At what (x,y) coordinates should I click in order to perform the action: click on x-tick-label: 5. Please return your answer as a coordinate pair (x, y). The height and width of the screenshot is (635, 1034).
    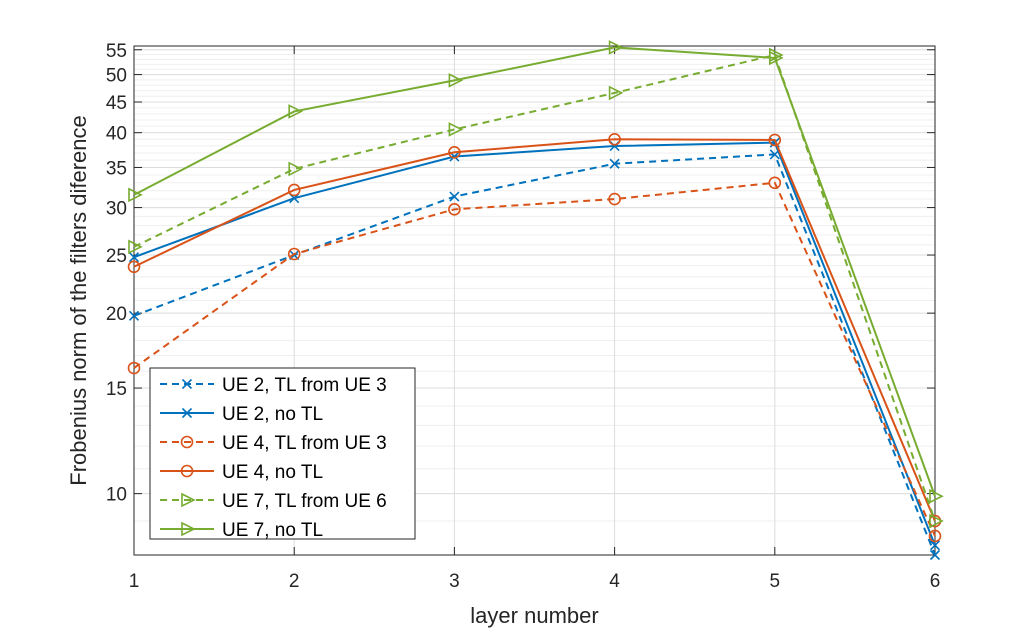
    Looking at the image, I should click on (775, 581).